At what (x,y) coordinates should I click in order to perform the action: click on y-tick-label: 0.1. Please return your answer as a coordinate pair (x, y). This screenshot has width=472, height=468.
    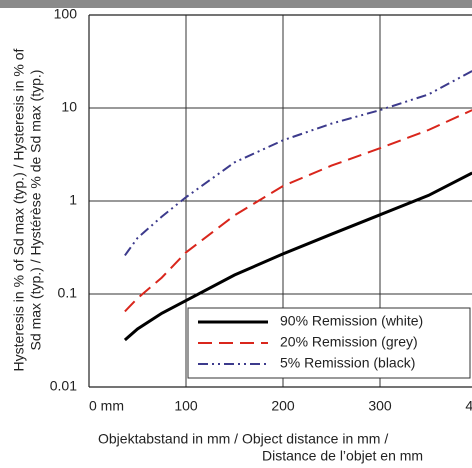
    Looking at the image, I should click on (68, 293).